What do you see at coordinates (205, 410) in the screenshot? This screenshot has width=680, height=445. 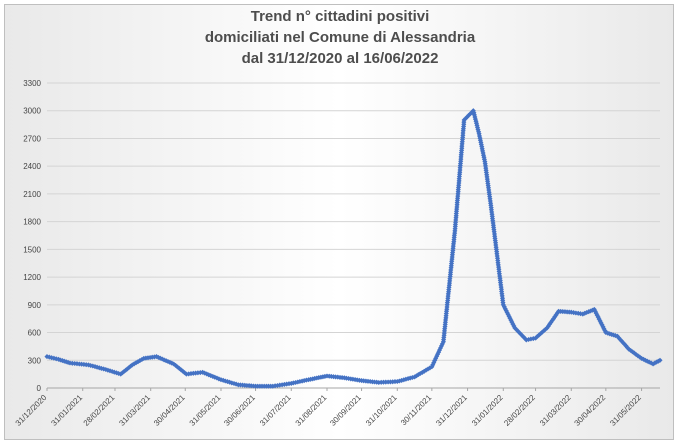 I see `x-tick-label-5: 31/05/2021` at bounding box center [205, 410].